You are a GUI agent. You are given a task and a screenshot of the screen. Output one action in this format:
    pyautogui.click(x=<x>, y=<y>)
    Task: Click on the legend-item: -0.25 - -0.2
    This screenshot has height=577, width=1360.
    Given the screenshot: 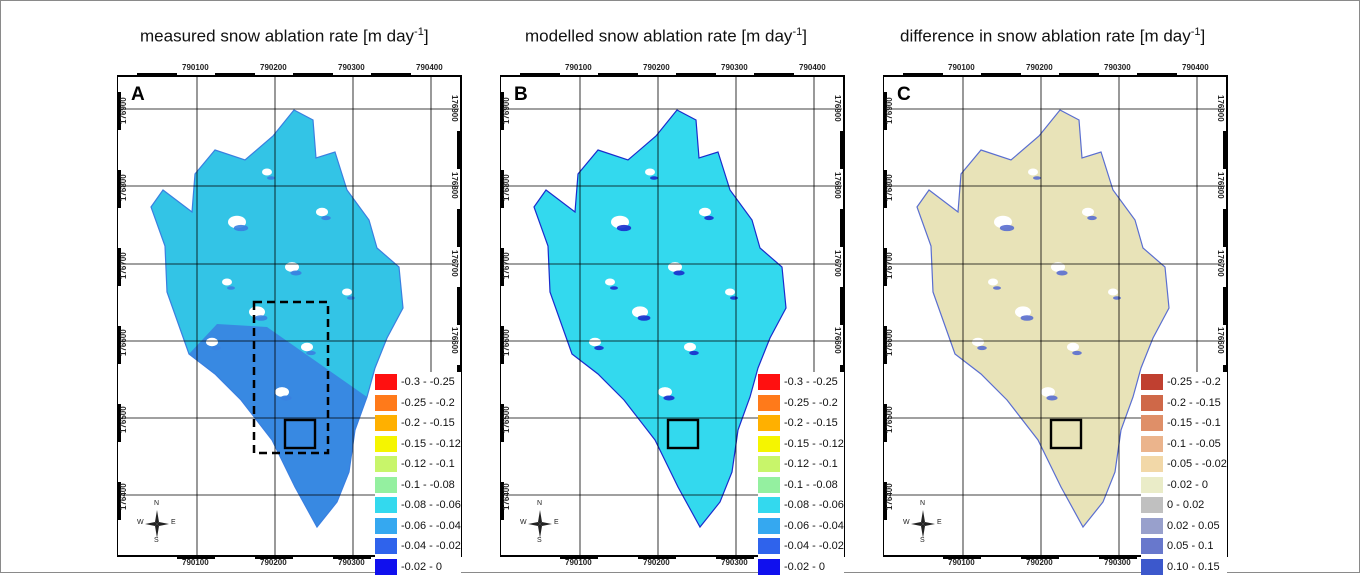 What is the action you would take?
    pyautogui.click(x=801, y=403)
    